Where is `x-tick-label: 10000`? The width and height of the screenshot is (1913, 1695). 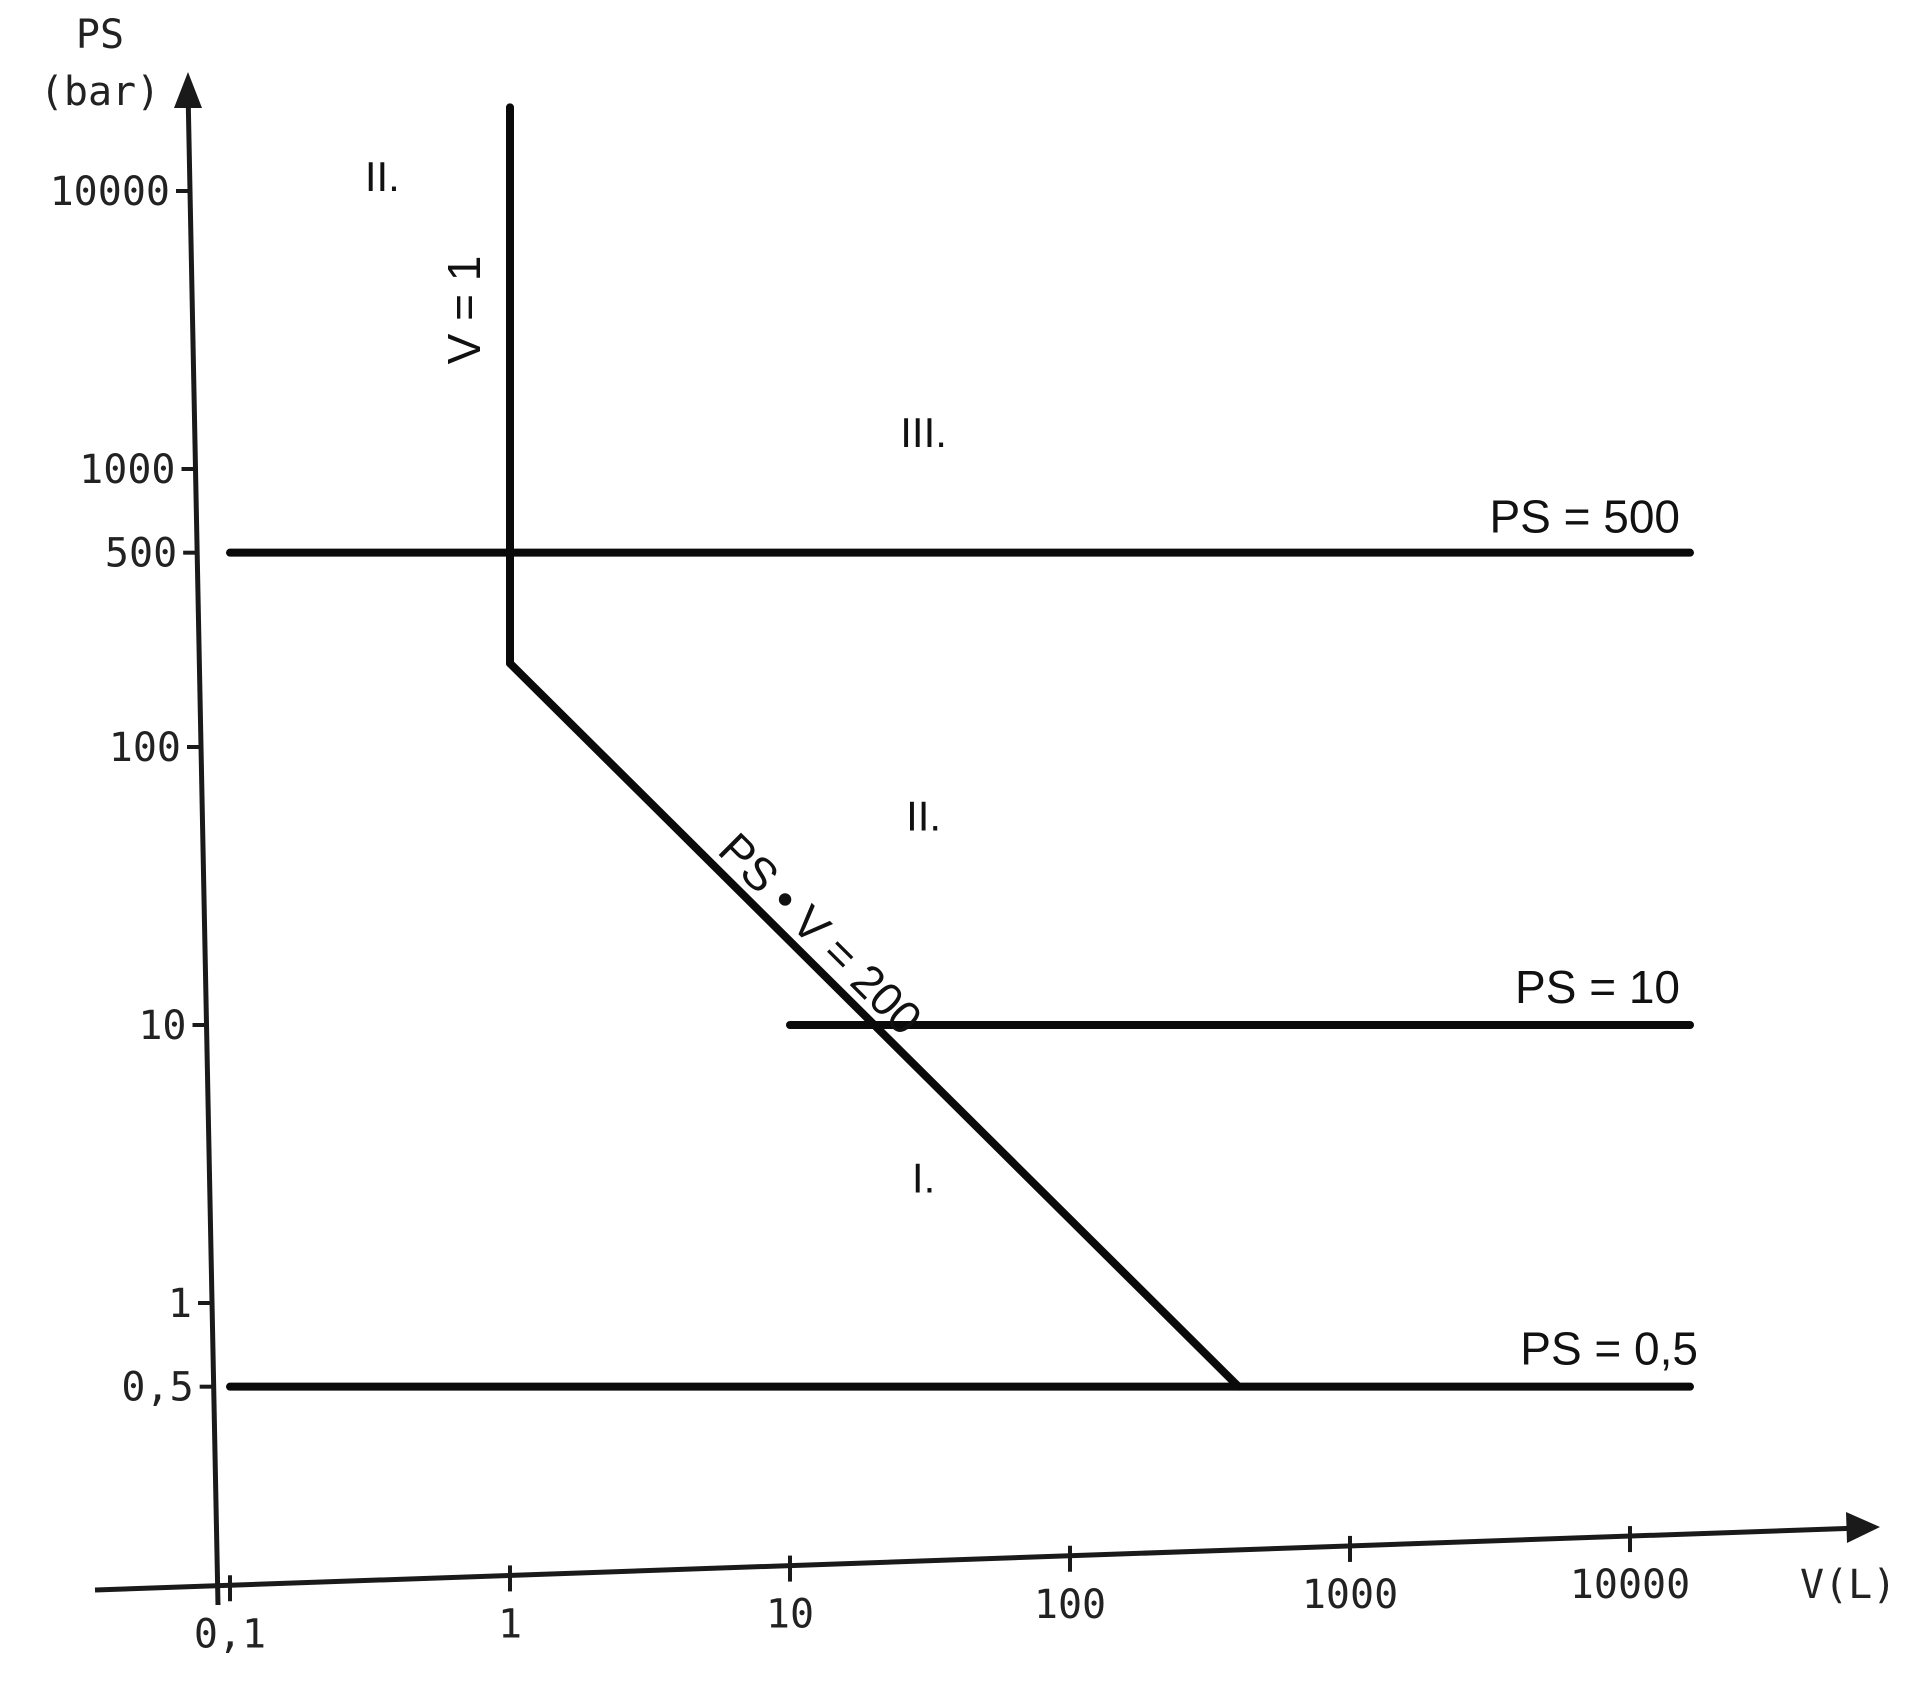 x-tick-label: 10000 is located at coordinates (1630, 1585).